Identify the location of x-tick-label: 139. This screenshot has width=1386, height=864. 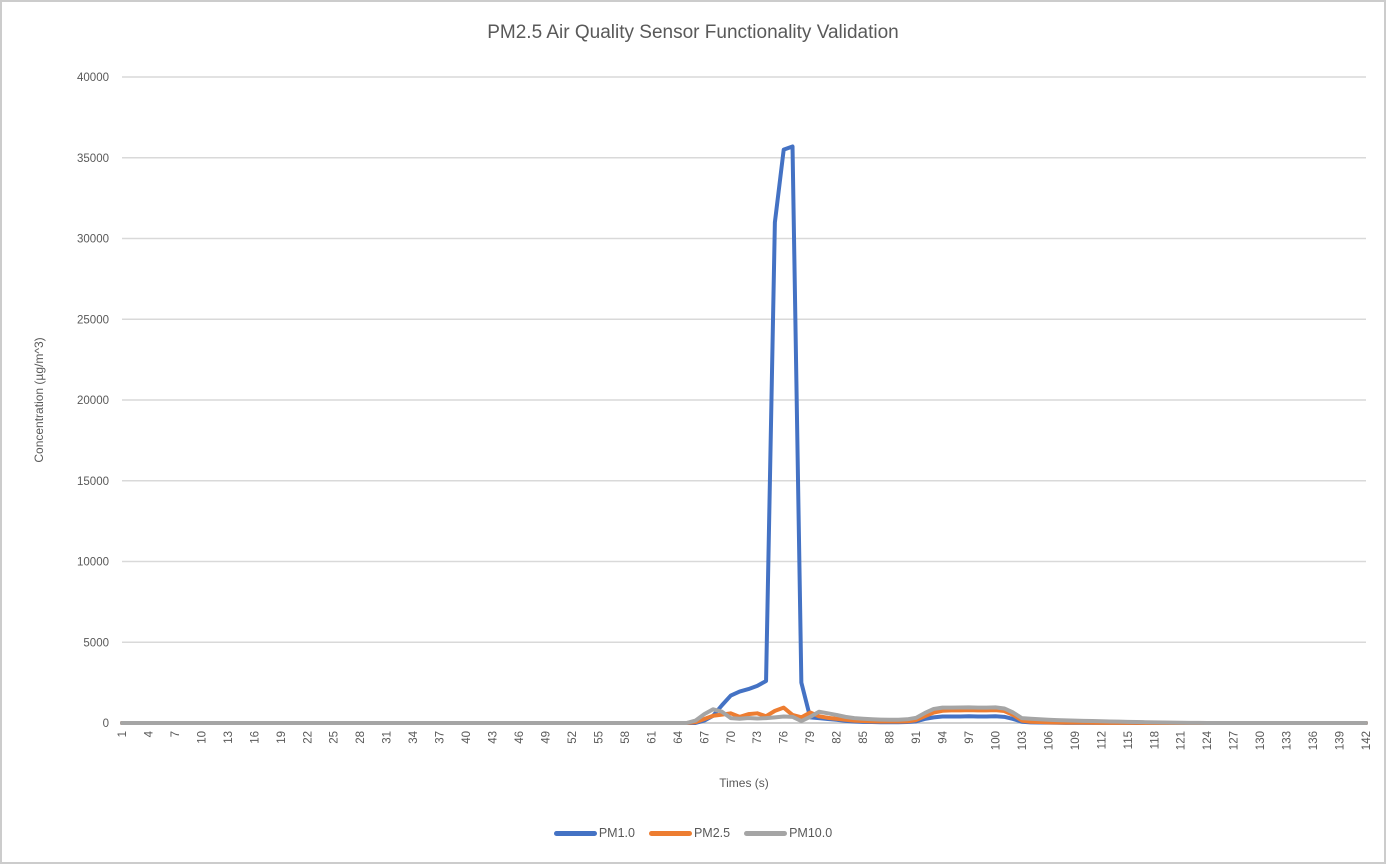
(1341, 740).